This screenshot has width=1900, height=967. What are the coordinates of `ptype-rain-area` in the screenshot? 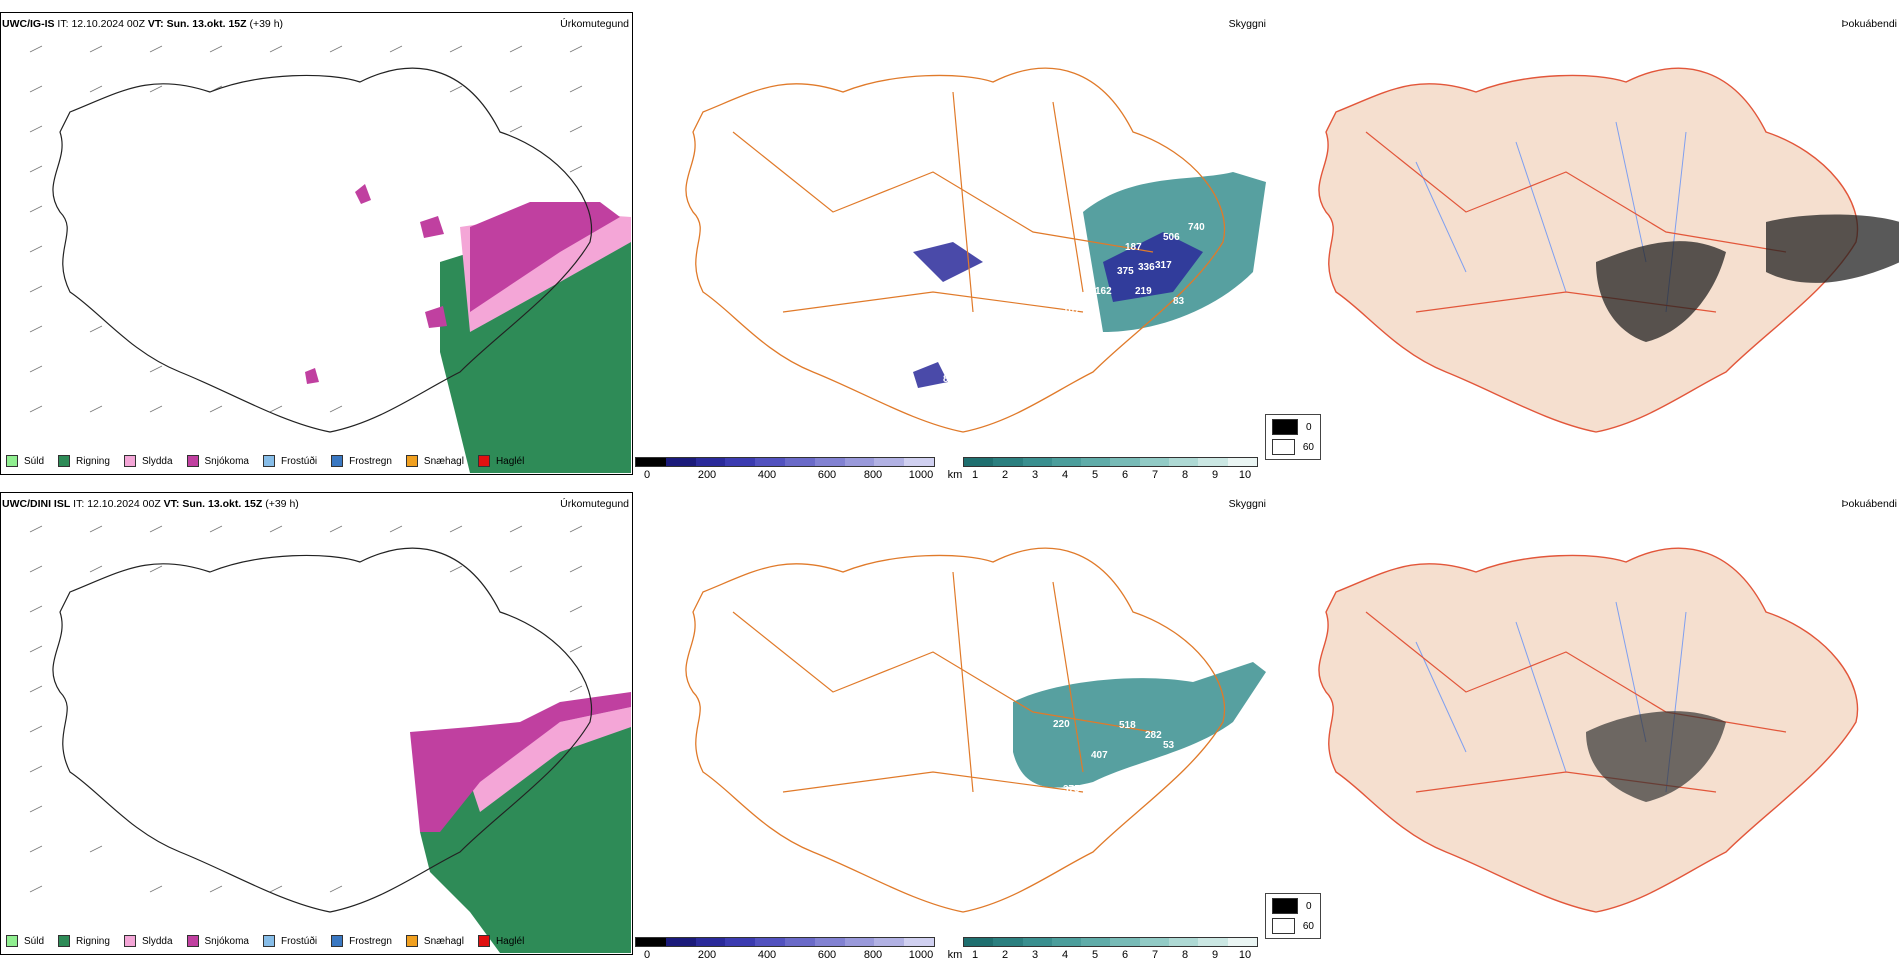 It's located at (525, 837).